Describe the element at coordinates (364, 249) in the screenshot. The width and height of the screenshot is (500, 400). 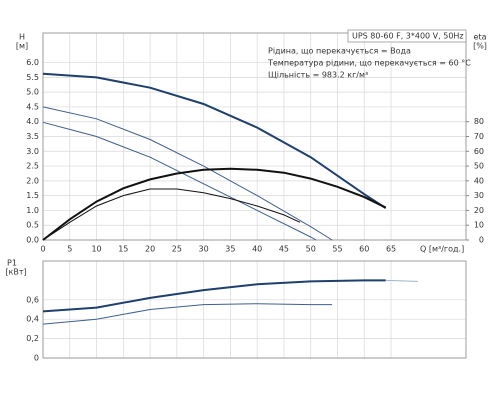
I see `x-tick-label: 60` at that location.